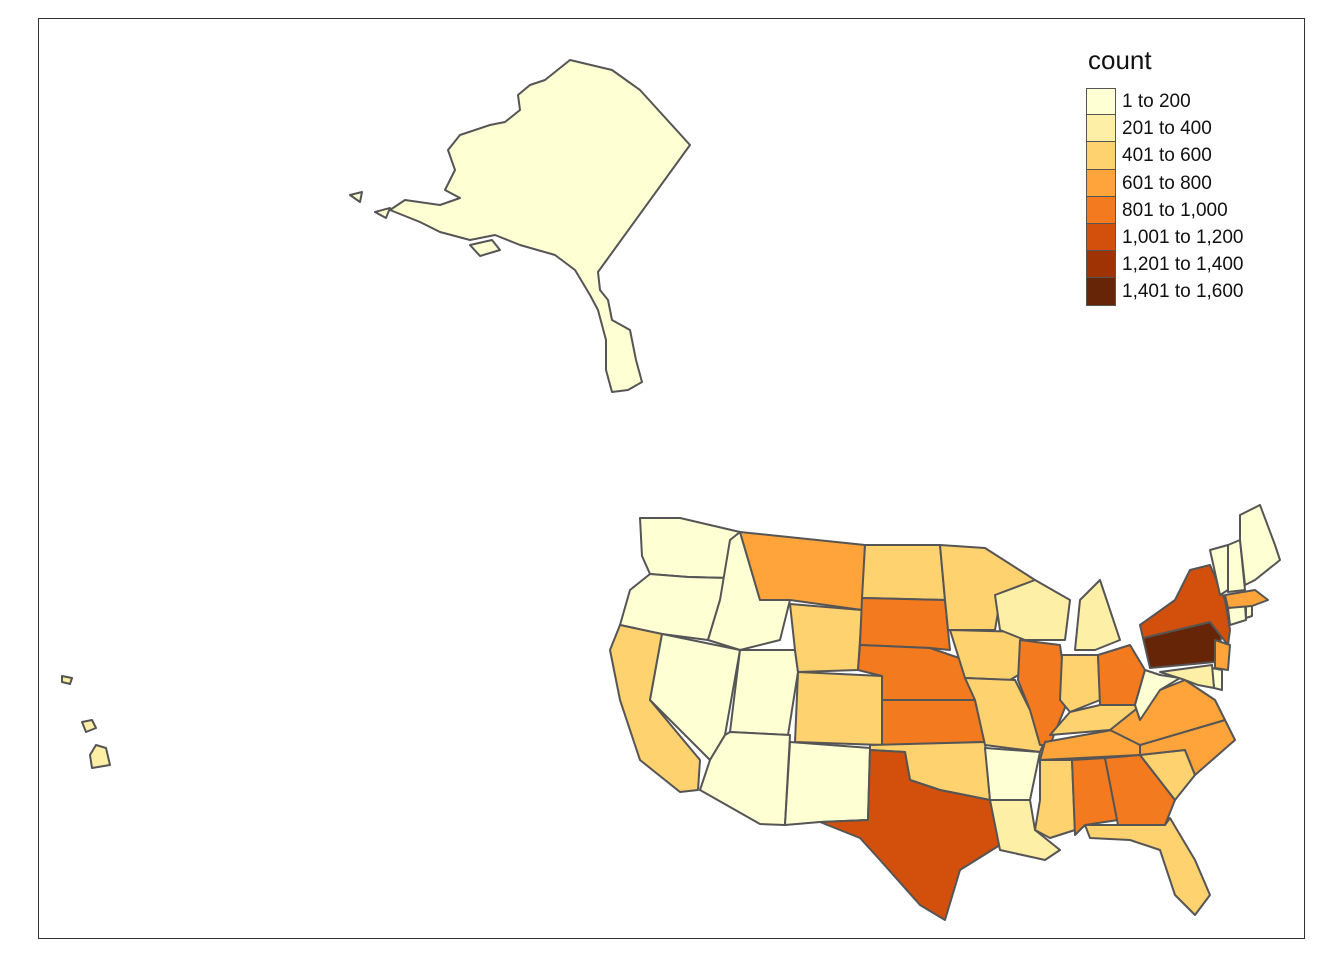 The width and height of the screenshot is (1344, 960). I want to click on legend-item: 1,201 to 1,400, so click(1165, 265).